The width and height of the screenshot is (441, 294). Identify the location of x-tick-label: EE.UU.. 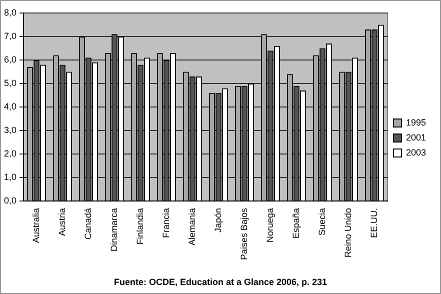
(373, 223).